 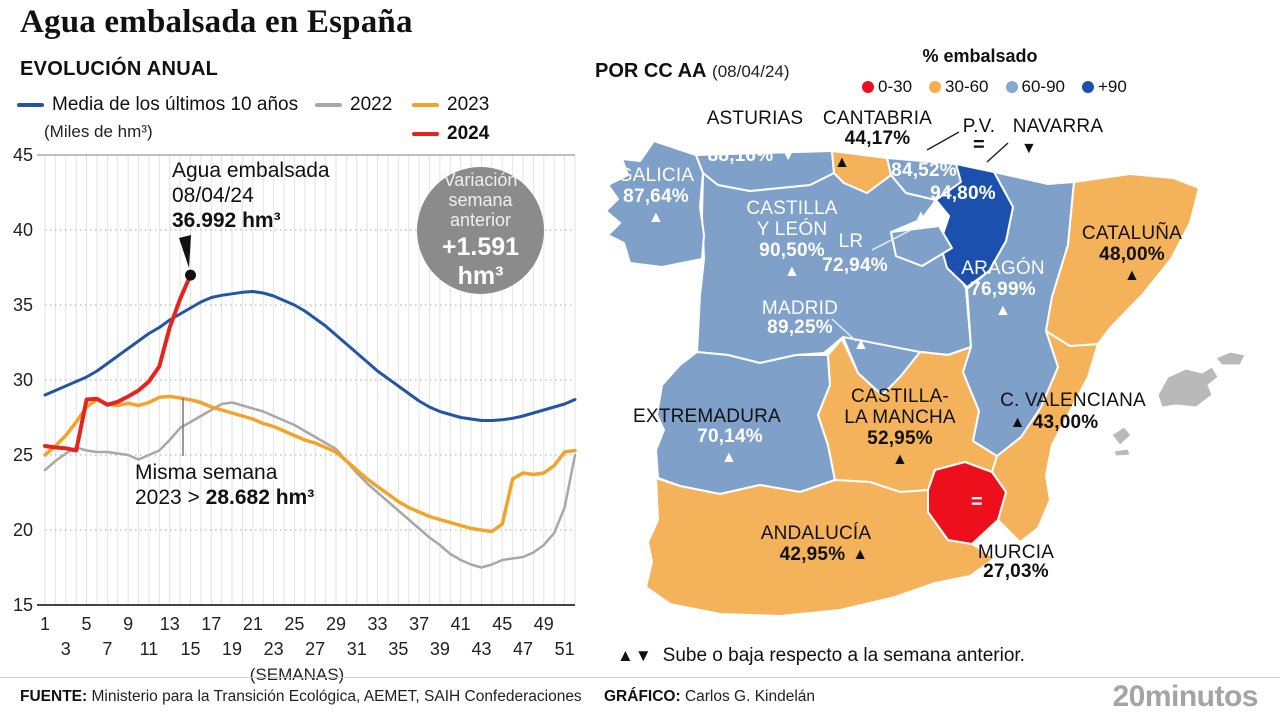 I want to click on madrid-trend-up-icon: ▲, so click(x=861, y=344).